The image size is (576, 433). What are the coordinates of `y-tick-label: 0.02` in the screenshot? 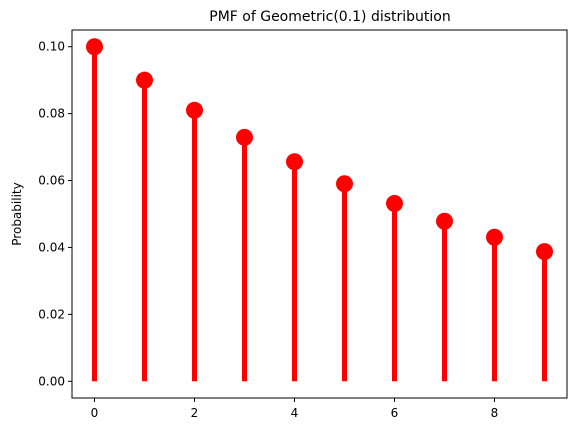 It's located at (51, 314).